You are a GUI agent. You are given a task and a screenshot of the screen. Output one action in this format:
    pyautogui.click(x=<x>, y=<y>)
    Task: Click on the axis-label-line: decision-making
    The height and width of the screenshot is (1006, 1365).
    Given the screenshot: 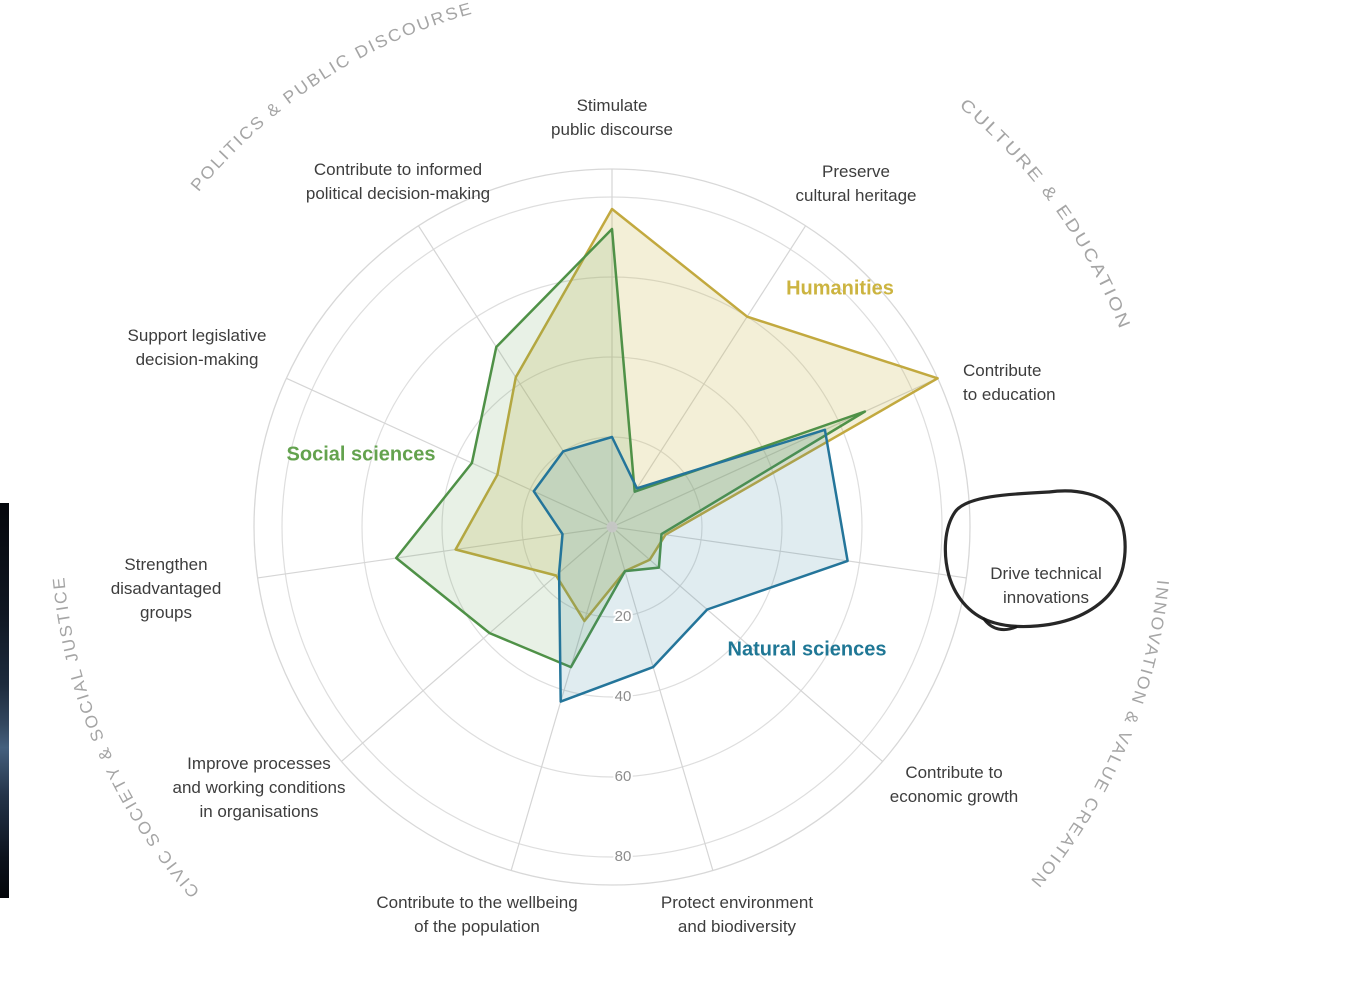 What is the action you would take?
    pyautogui.click(x=197, y=359)
    